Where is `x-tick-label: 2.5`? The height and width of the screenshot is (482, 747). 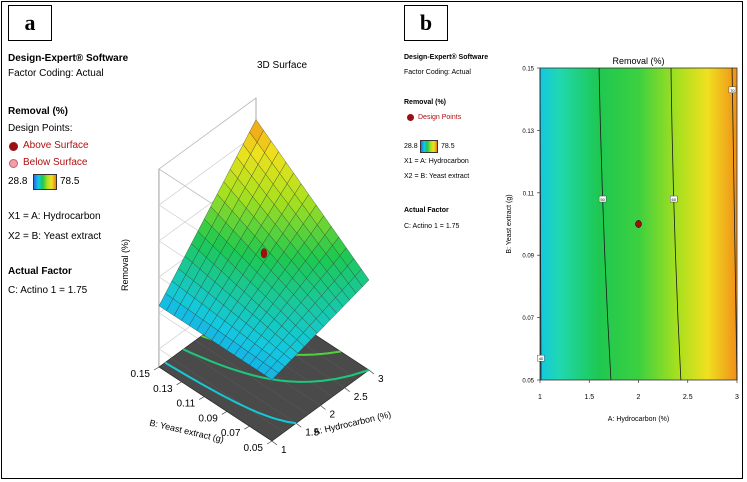 x-tick-label: 2.5 is located at coordinates (361, 397).